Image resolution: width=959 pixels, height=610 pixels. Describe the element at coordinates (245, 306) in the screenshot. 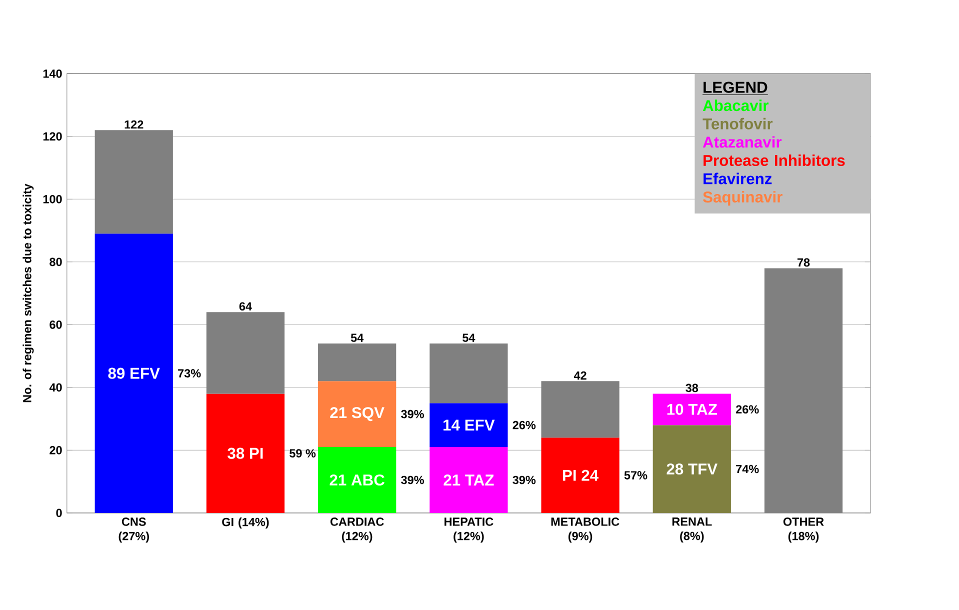

I see `total-label: 64` at that location.